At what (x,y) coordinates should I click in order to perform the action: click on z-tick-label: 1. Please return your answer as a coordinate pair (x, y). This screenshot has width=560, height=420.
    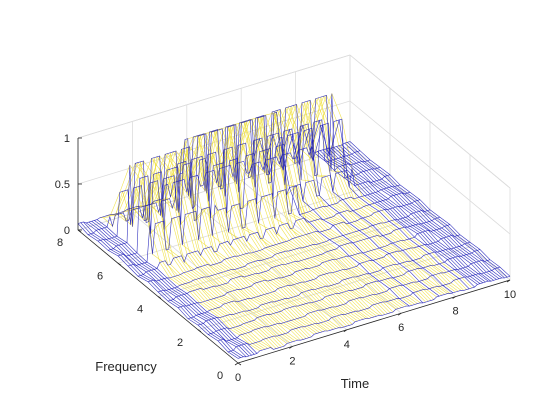
    Looking at the image, I should click on (67, 139).